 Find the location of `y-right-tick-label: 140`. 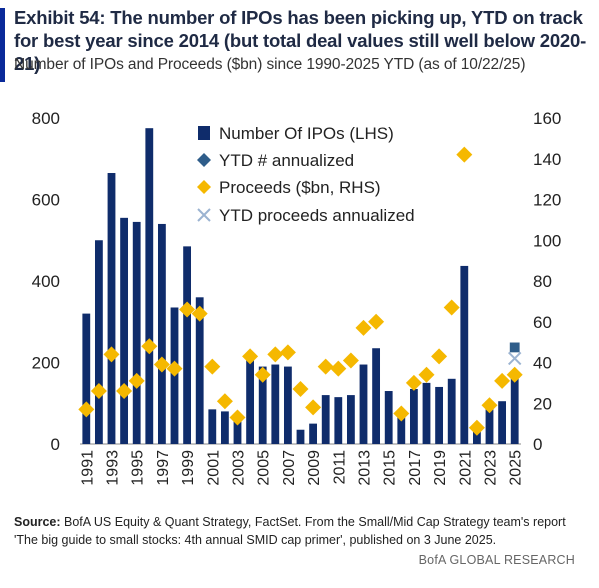

y-right-tick-label: 140 is located at coordinates (547, 159).